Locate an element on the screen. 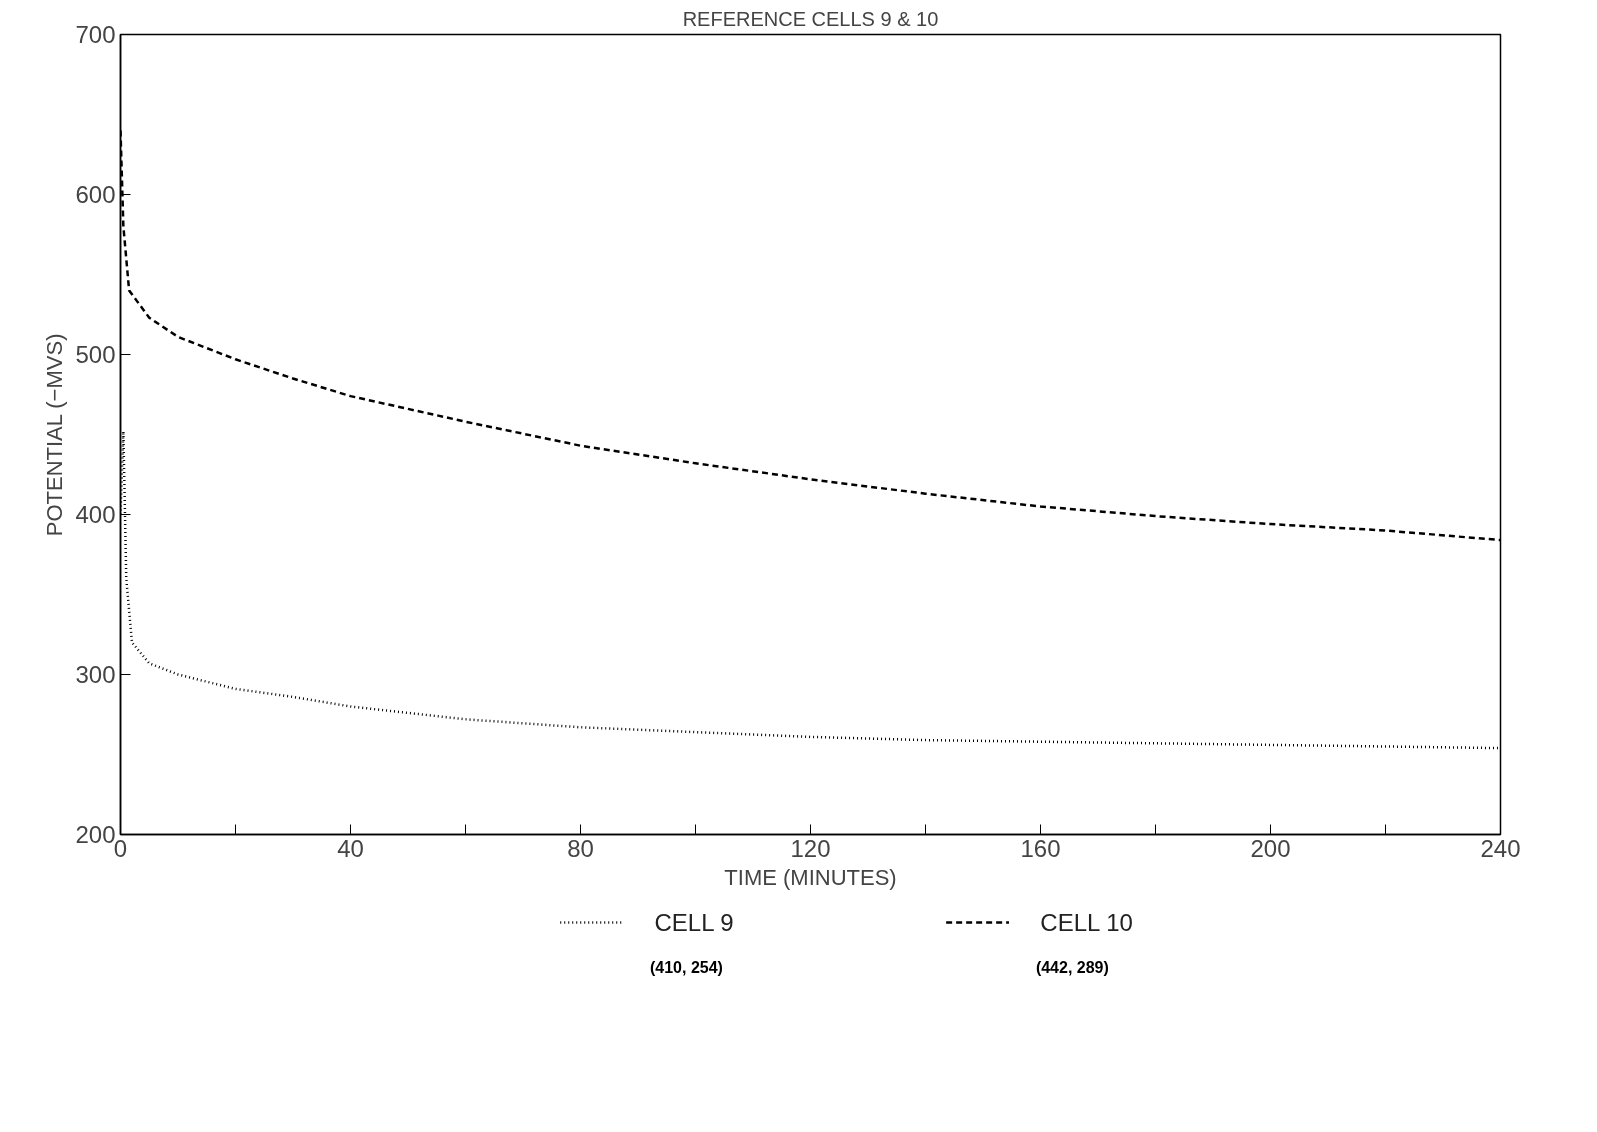 This screenshot has width=1597, height=1132. chart-title: REFERENCE CELLS 9 & 10 is located at coordinates (810, 18).